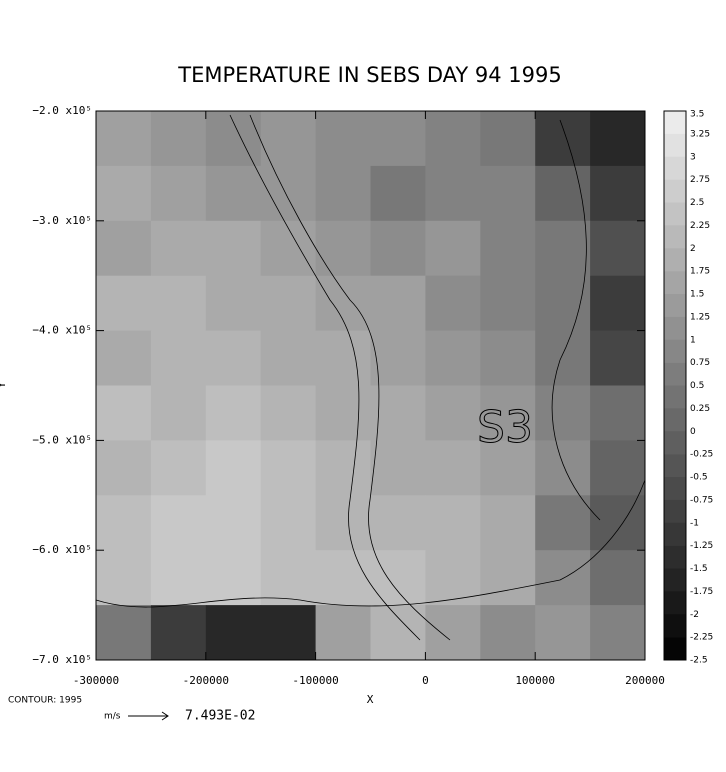 This screenshot has width=726, height=772. What do you see at coordinates (693, 340) in the screenshot?
I see `colorbar-label: 1` at bounding box center [693, 340].